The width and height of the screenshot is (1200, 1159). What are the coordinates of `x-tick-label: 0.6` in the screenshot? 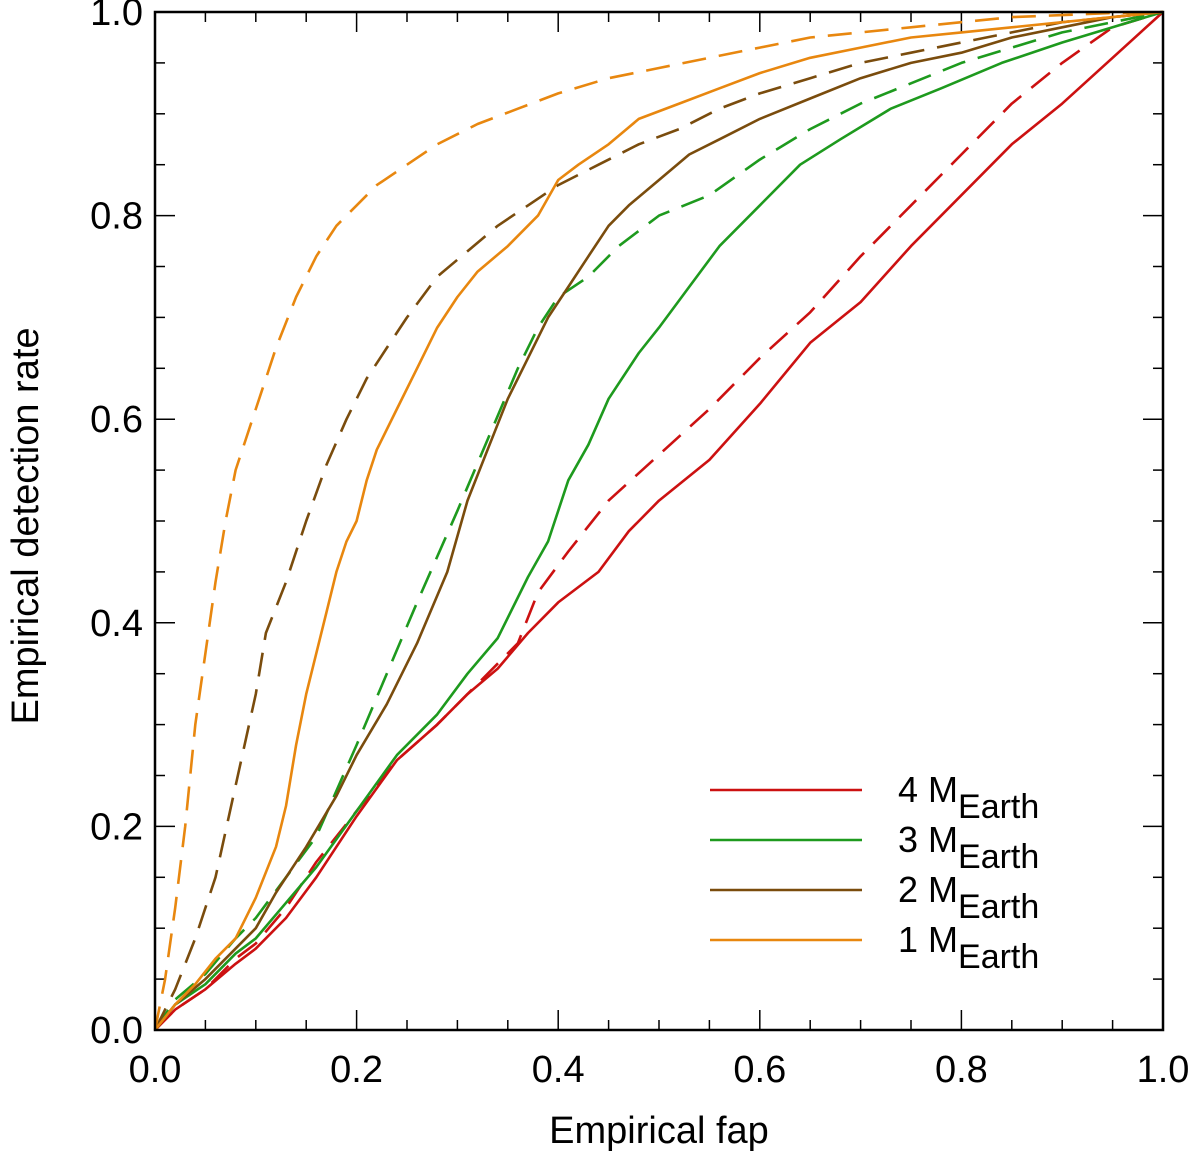 It's located at (759, 1070).